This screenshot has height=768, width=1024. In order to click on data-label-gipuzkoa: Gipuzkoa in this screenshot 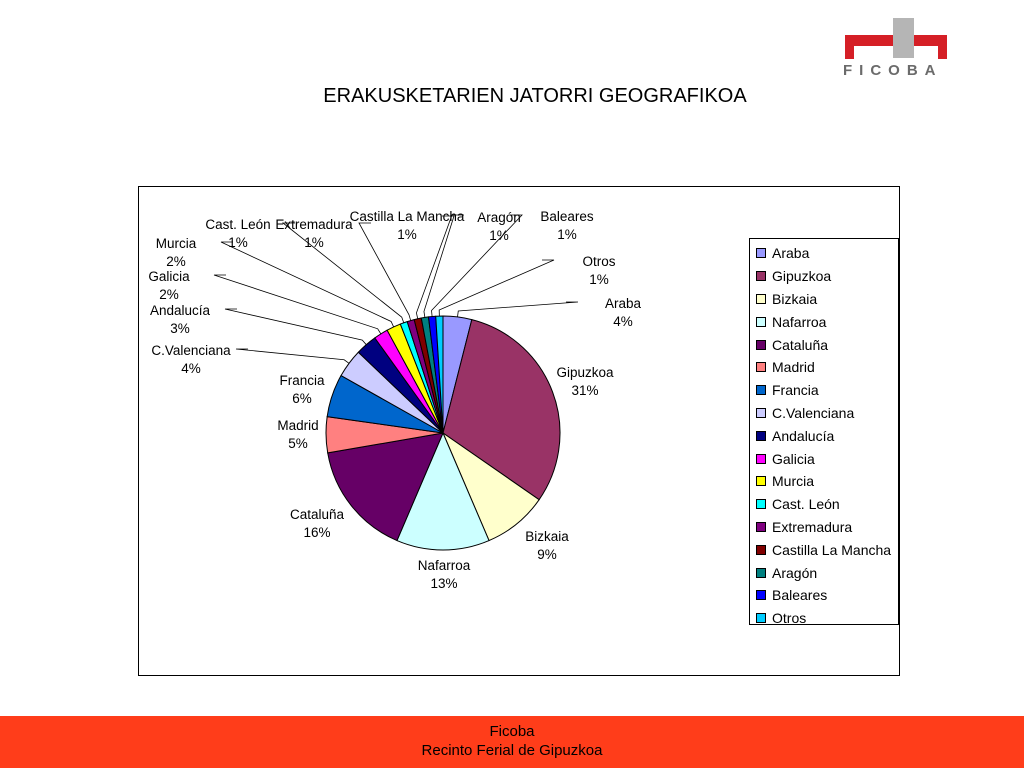, I will do `click(585, 372)`.